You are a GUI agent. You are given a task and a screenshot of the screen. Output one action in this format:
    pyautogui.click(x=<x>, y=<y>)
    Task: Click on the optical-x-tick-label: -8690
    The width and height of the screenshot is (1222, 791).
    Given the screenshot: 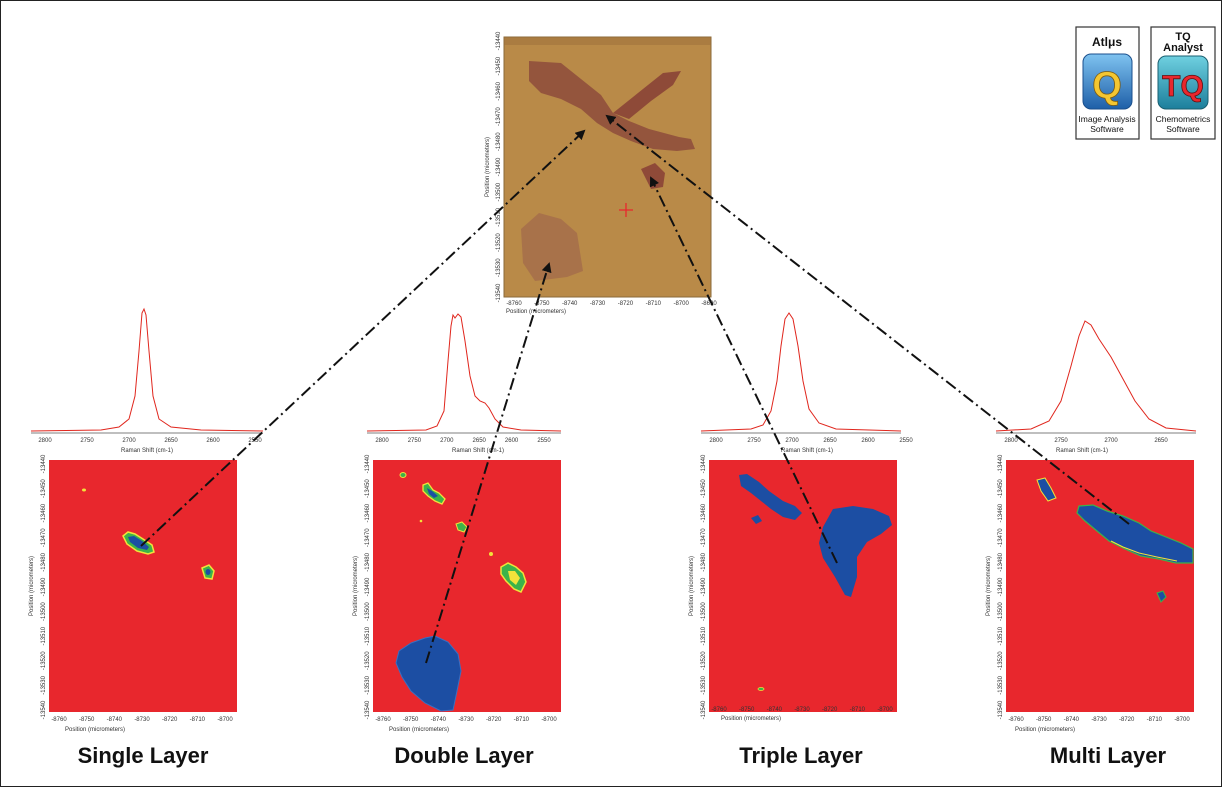 What is the action you would take?
    pyautogui.click(x=709, y=304)
    